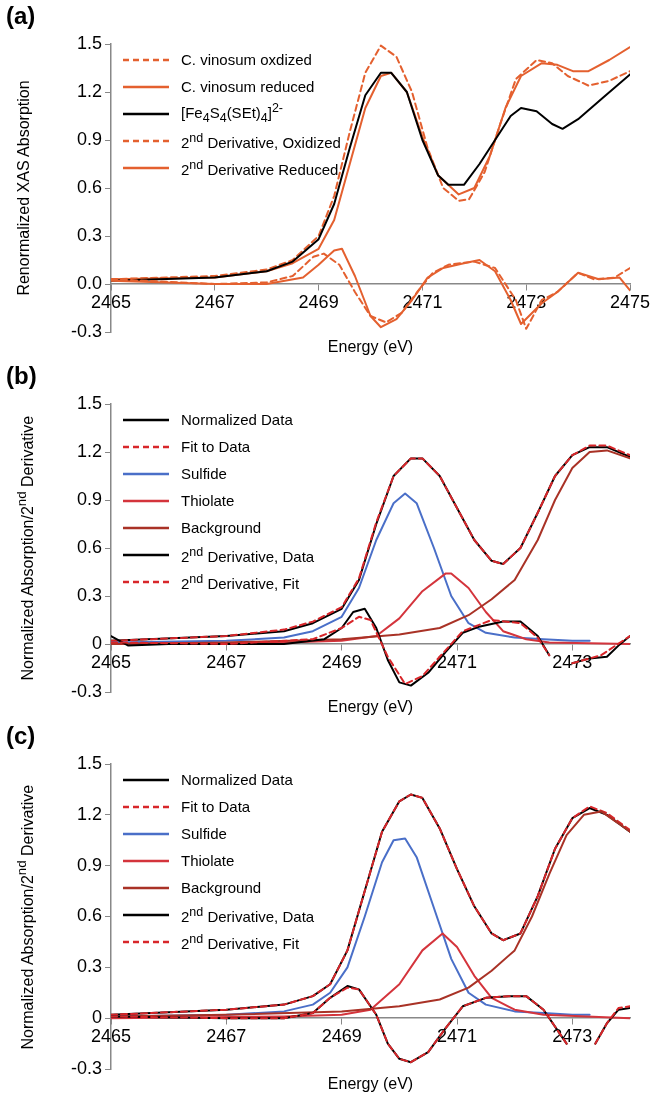 This screenshot has width=654, height=1097. I want to click on x-tick-label: 2473, so click(572, 661).